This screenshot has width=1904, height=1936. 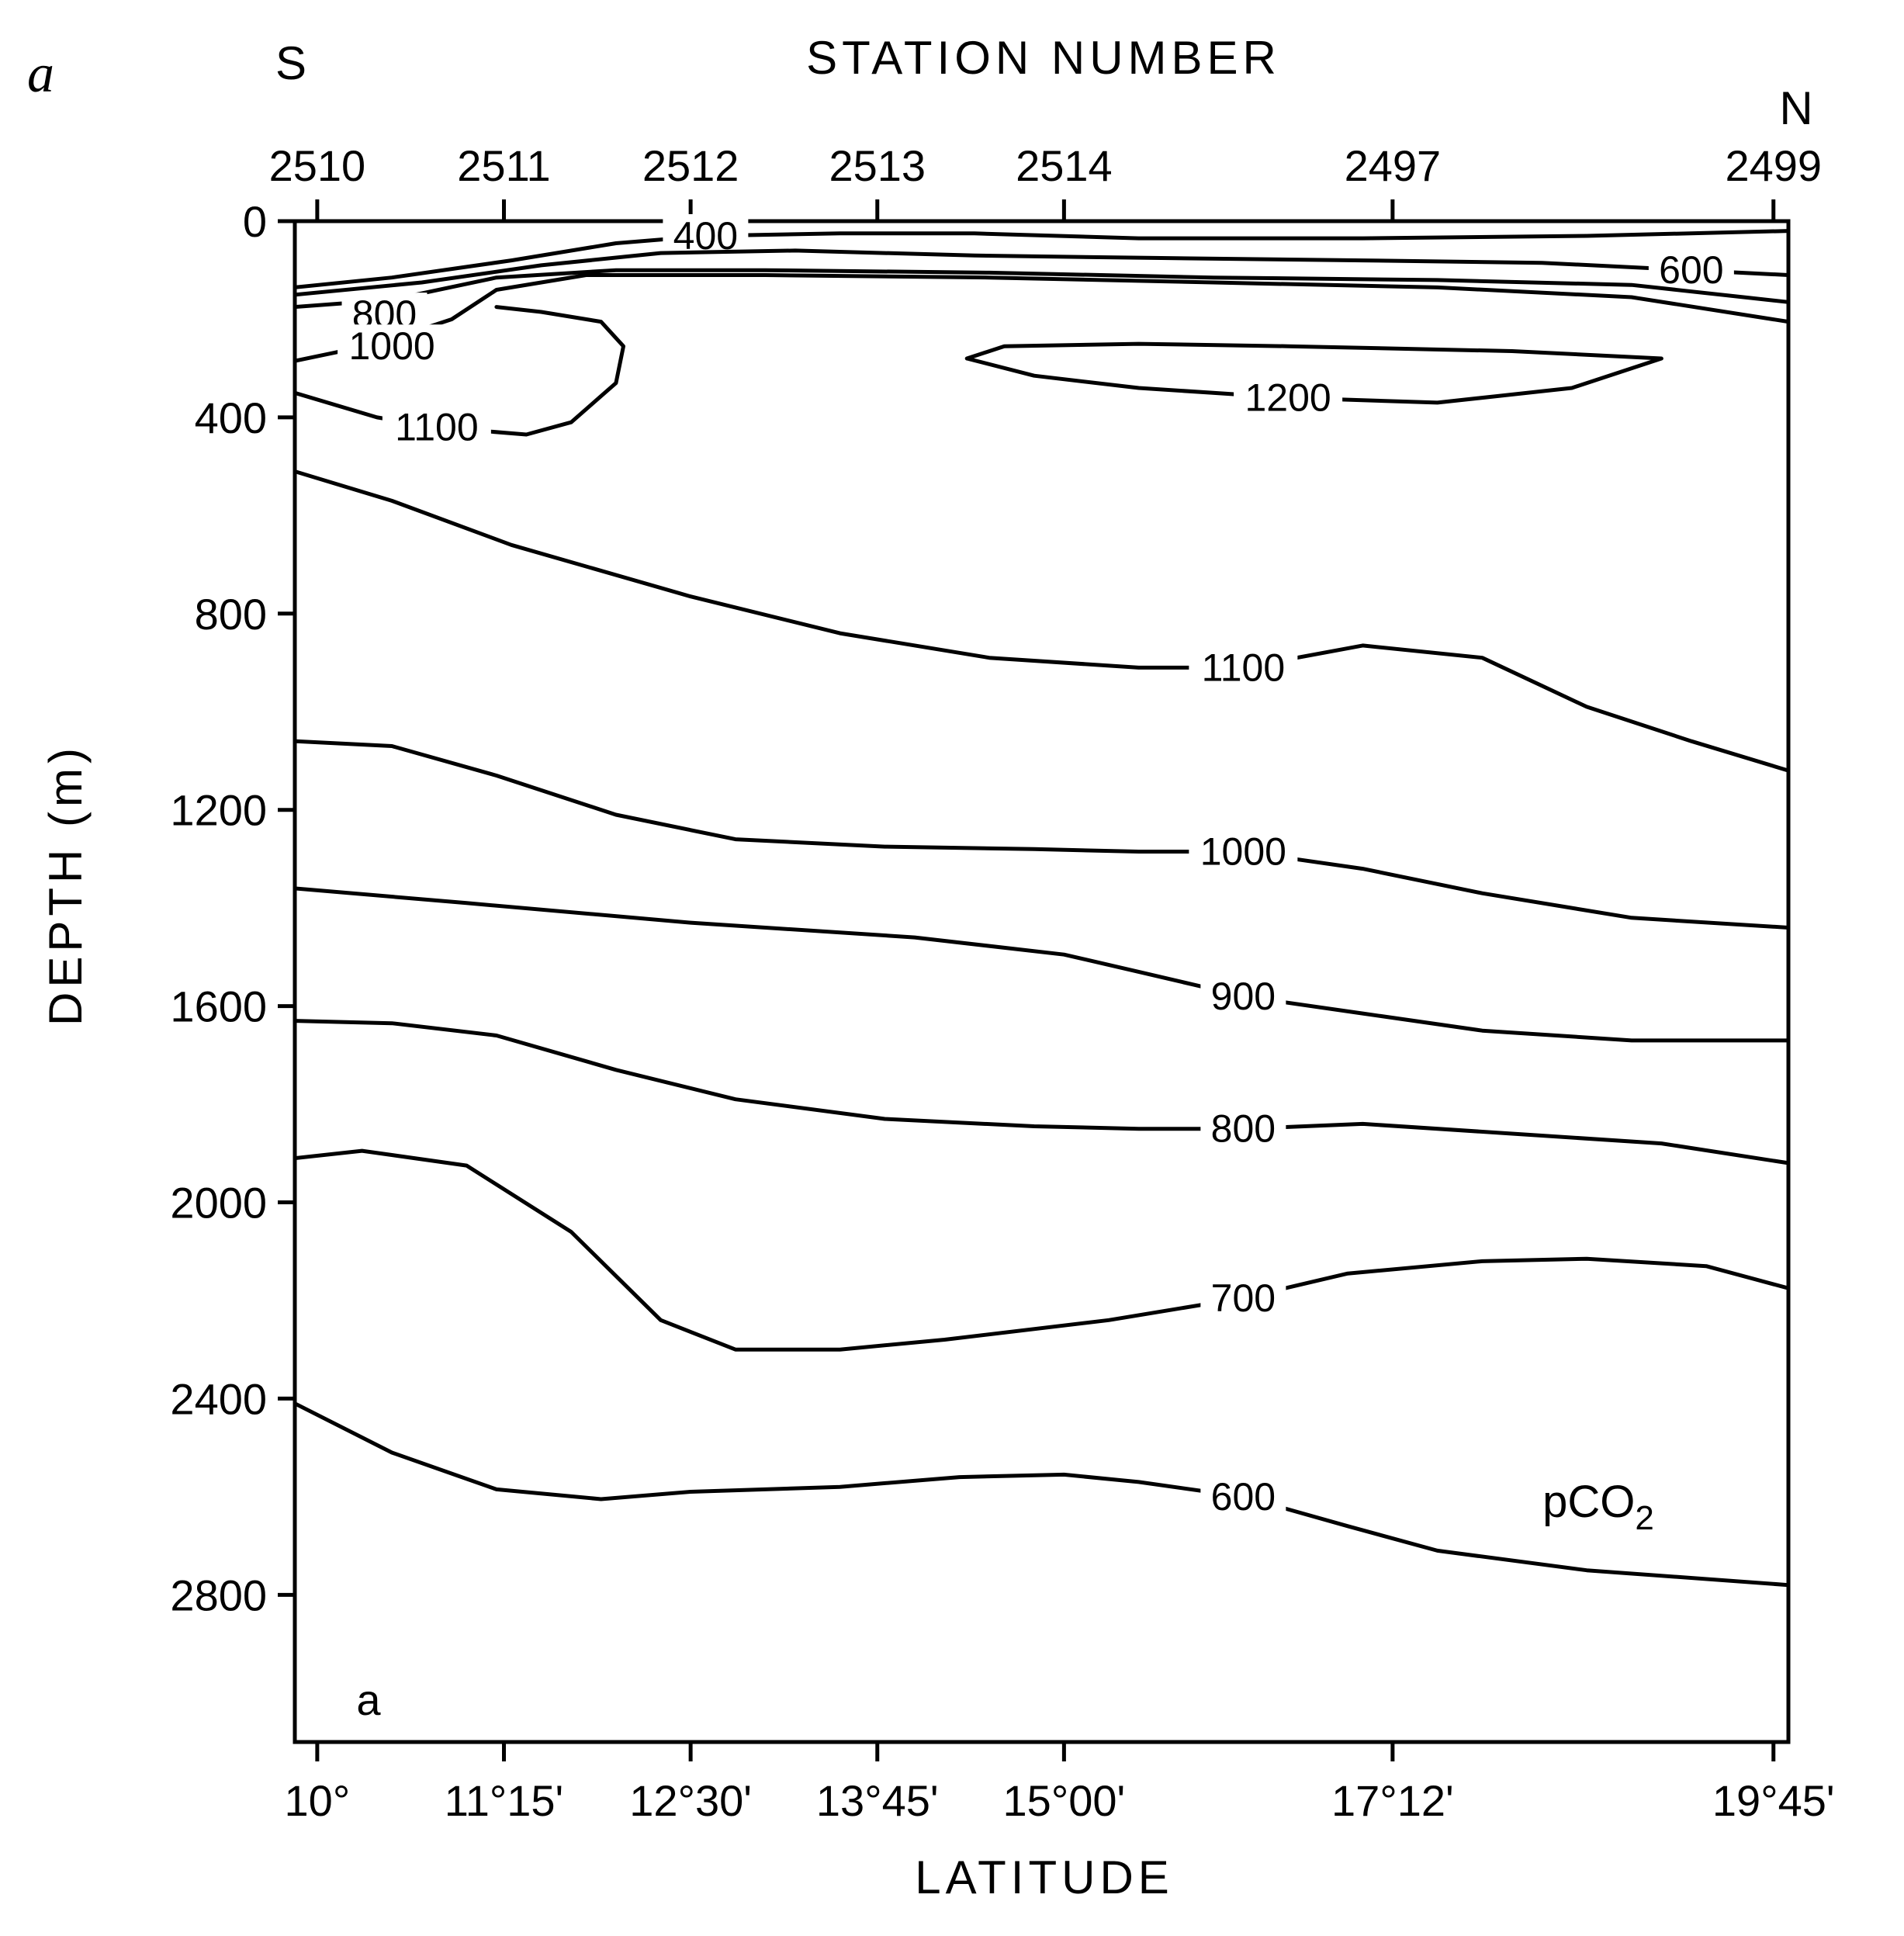 What do you see at coordinates (1394, 166) in the screenshot?
I see `station-label: 2497` at bounding box center [1394, 166].